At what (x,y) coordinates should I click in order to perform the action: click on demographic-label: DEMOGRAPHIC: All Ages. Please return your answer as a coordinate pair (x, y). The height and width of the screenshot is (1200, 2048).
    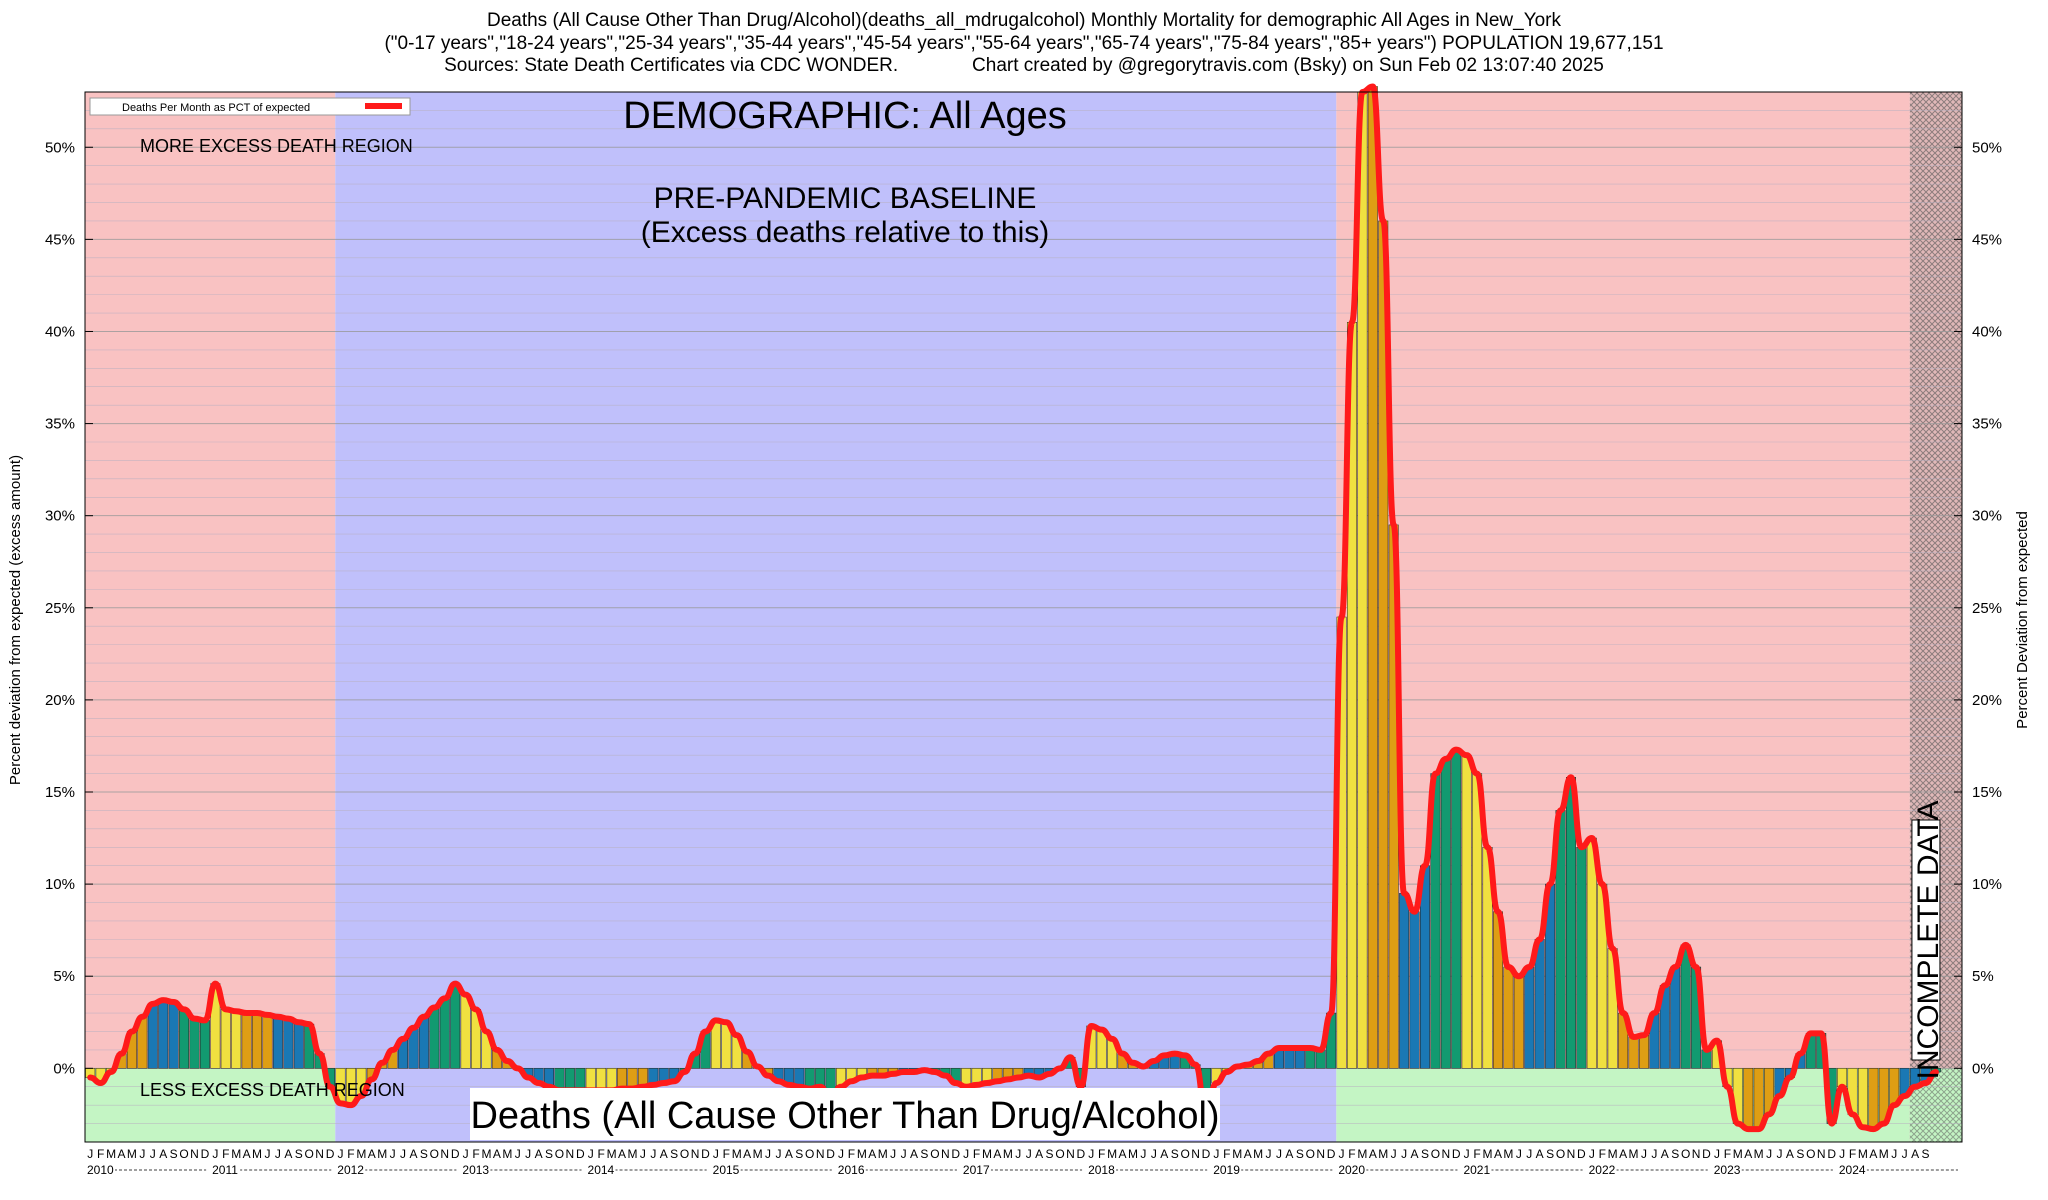
    Looking at the image, I should click on (844, 116).